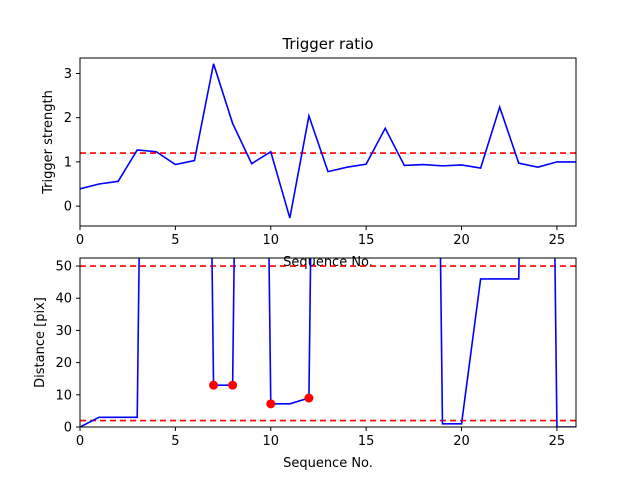 The width and height of the screenshot is (640, 480). I want to click on y-axis-label: Trigger strength, so click(48, 142).